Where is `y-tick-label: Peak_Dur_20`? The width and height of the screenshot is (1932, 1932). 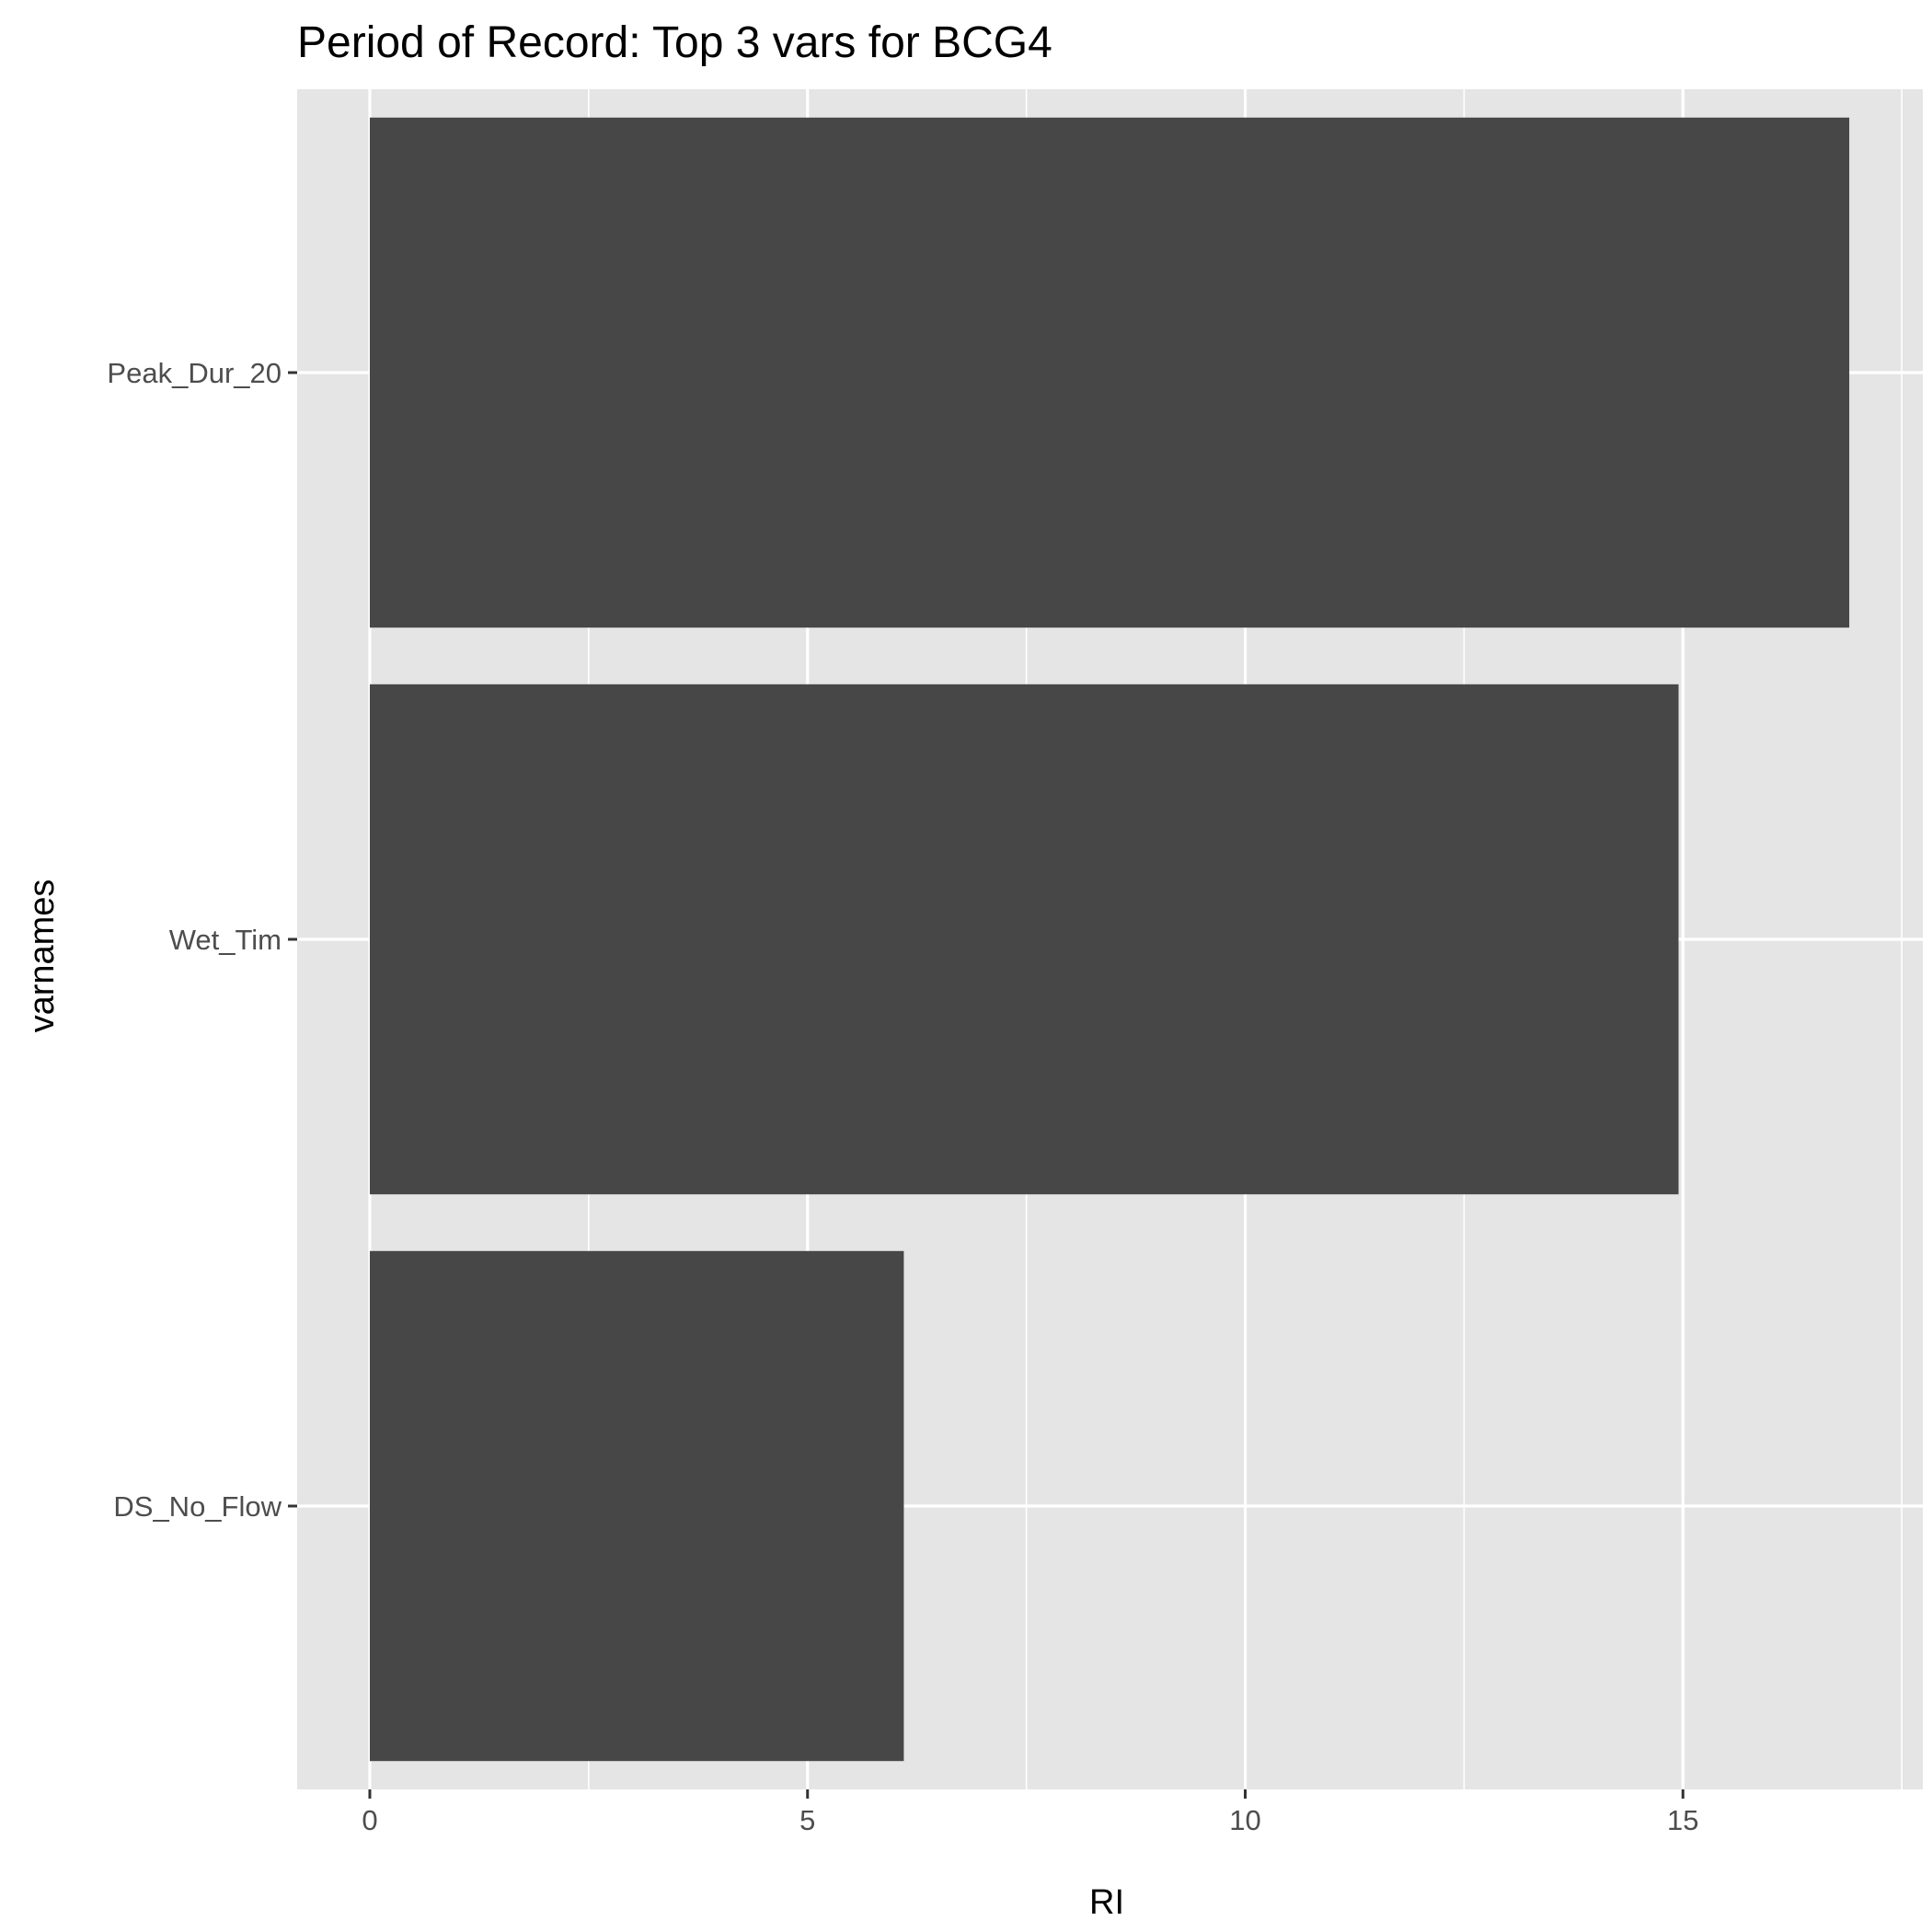
y-tick-label: Peak_Dur_20 is located at coordinates (194, 373).